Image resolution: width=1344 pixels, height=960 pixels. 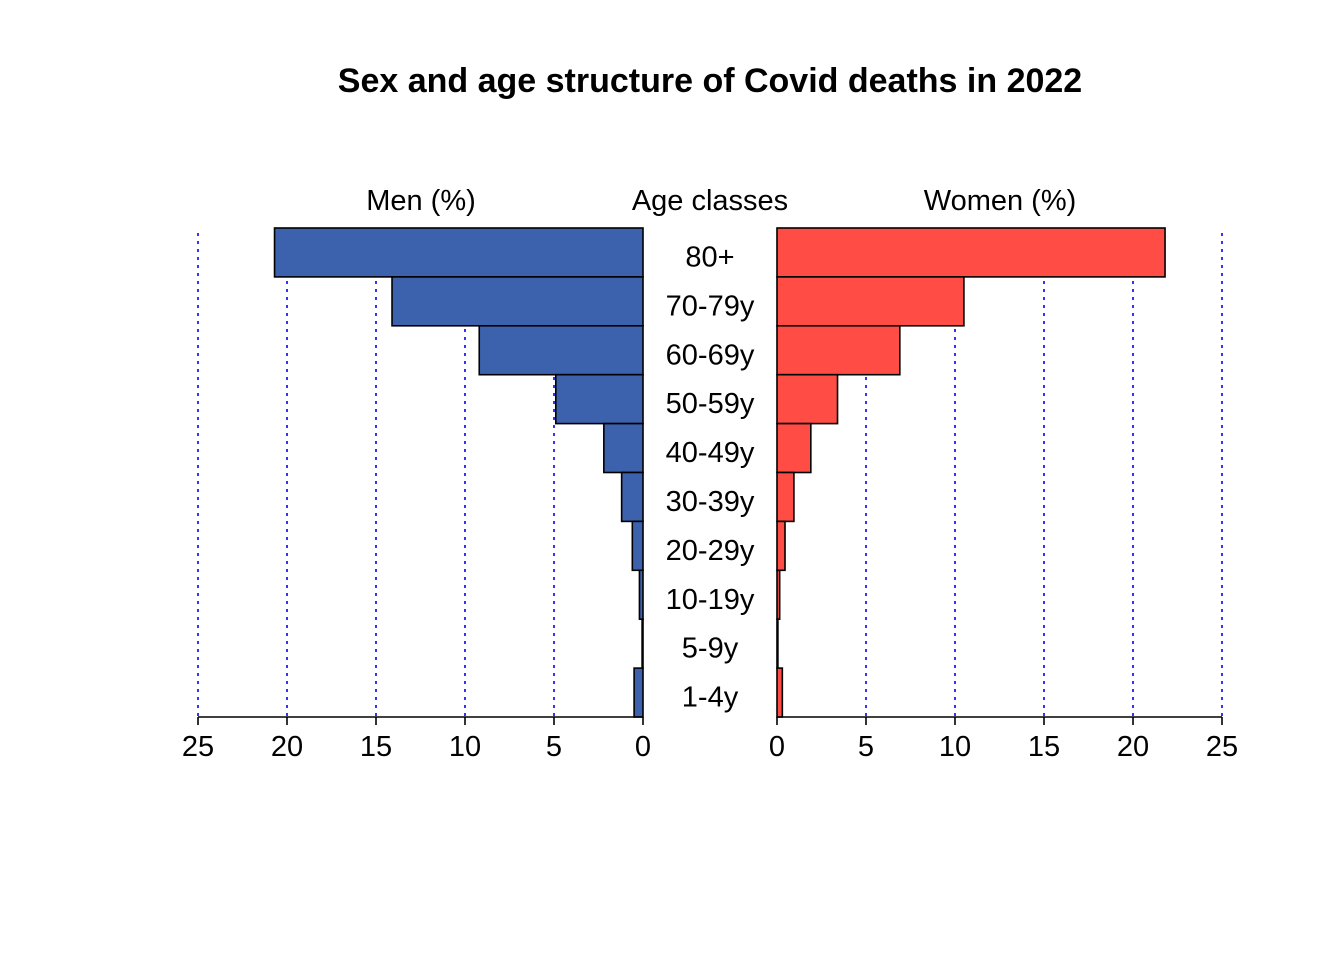 I want to click on women-x-tick-label: 15, so click(x=1044, y=747).